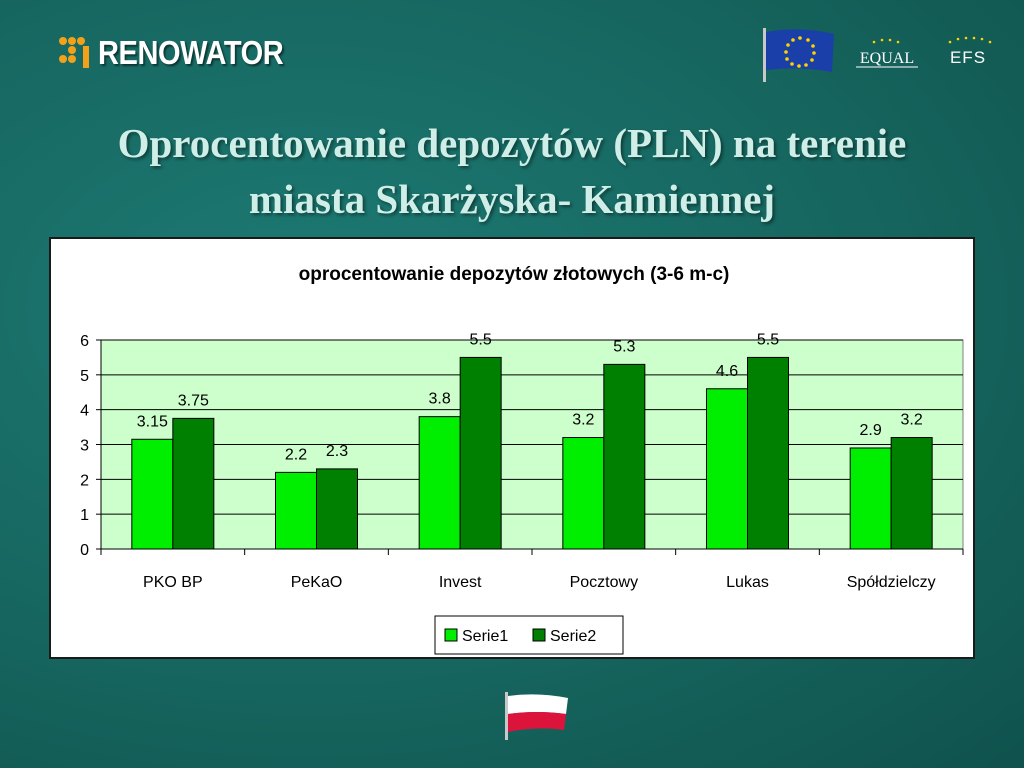 The width and height of the screenshot is (1024, 768). Describe the element at coordinates (573, 636) in the screenshot. I see `legend-label: Serie2` at that location.